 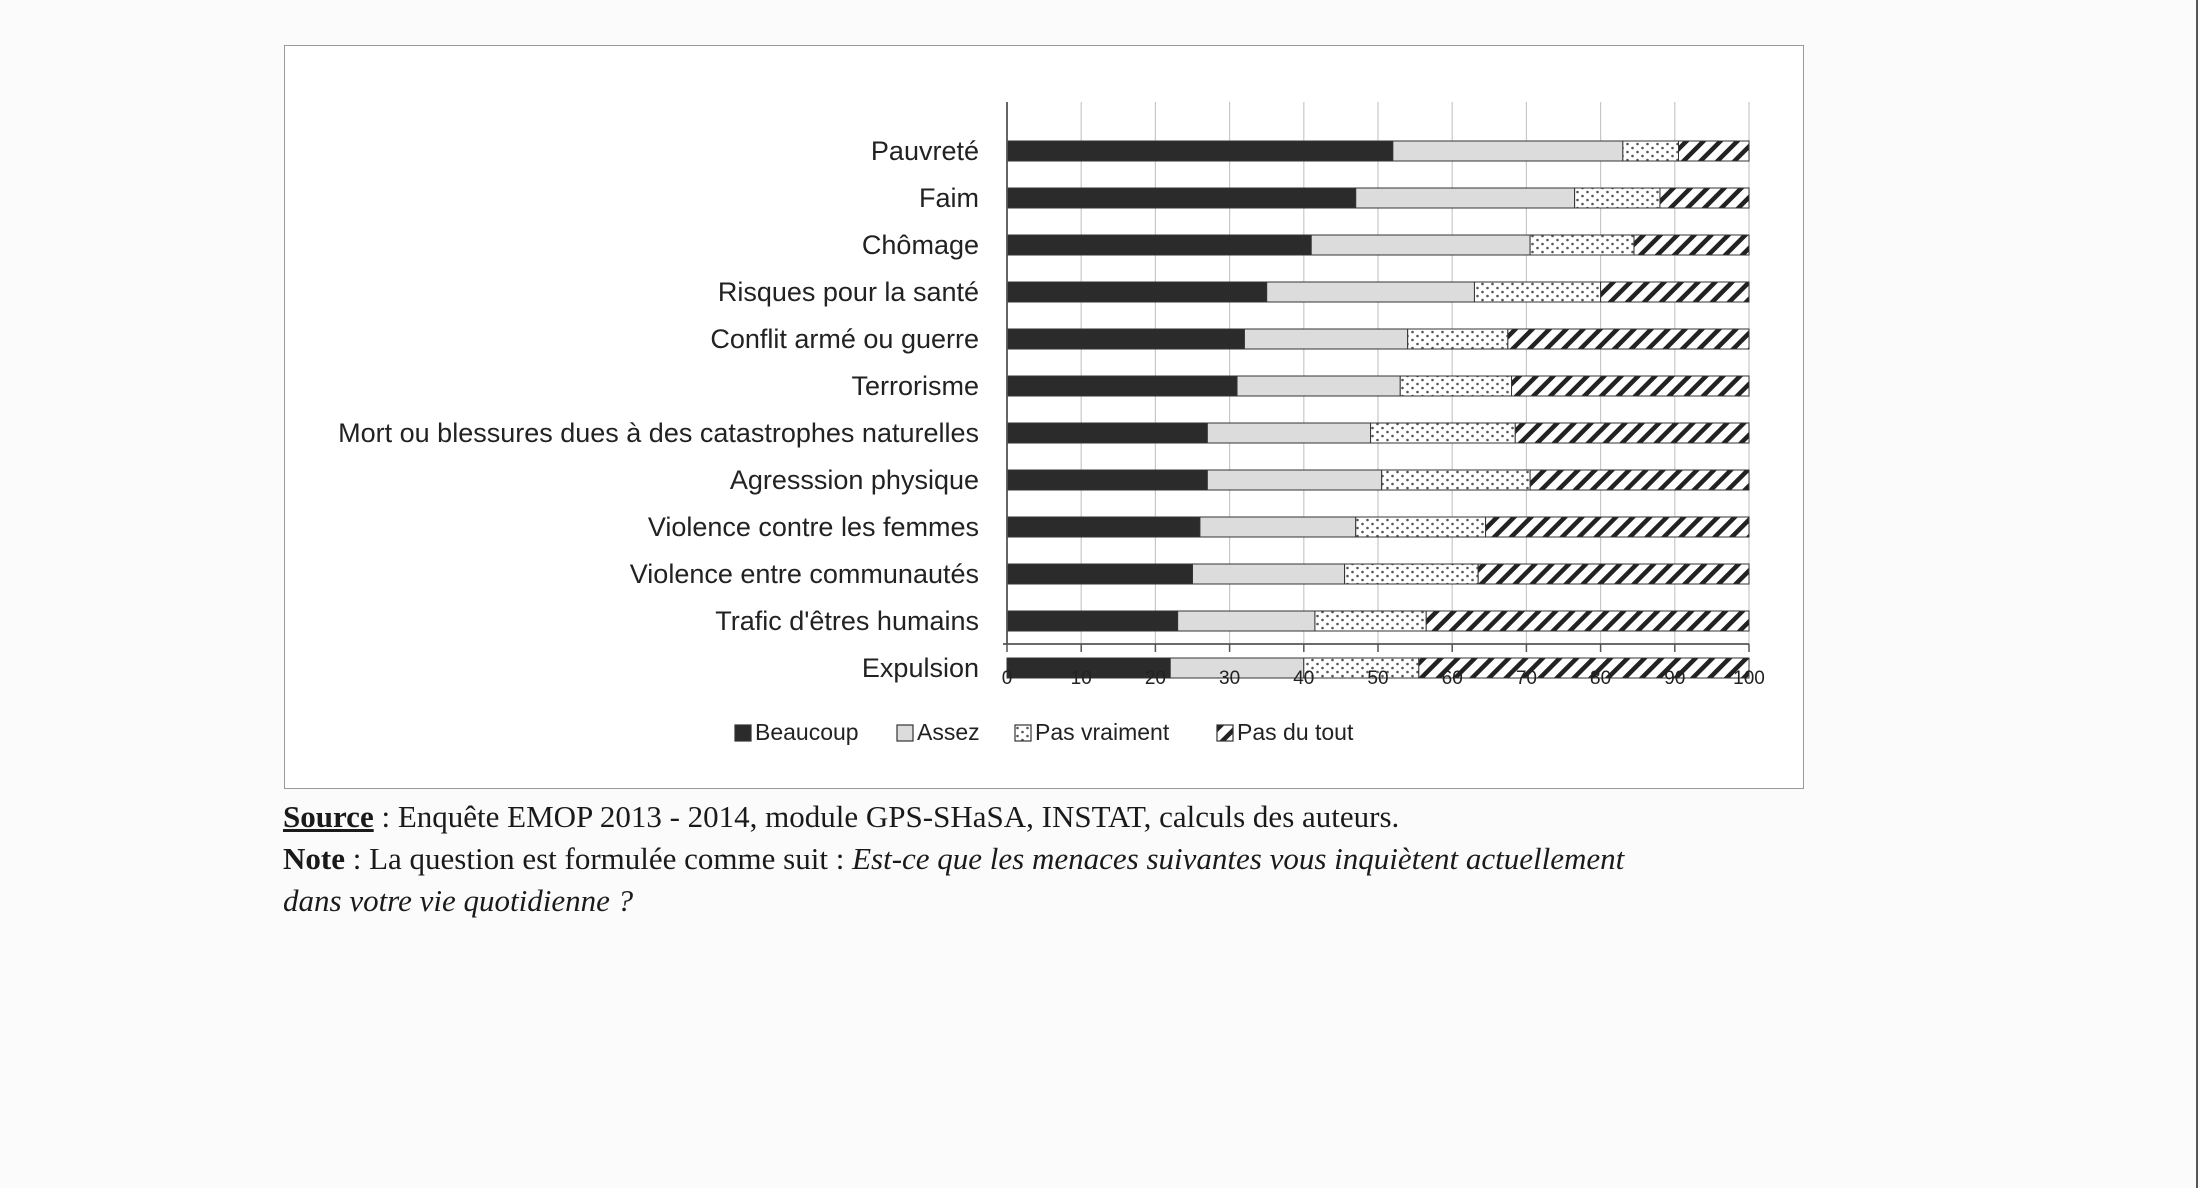 I want to click on x-tick-label: 80, so click(x=1600, y=678).